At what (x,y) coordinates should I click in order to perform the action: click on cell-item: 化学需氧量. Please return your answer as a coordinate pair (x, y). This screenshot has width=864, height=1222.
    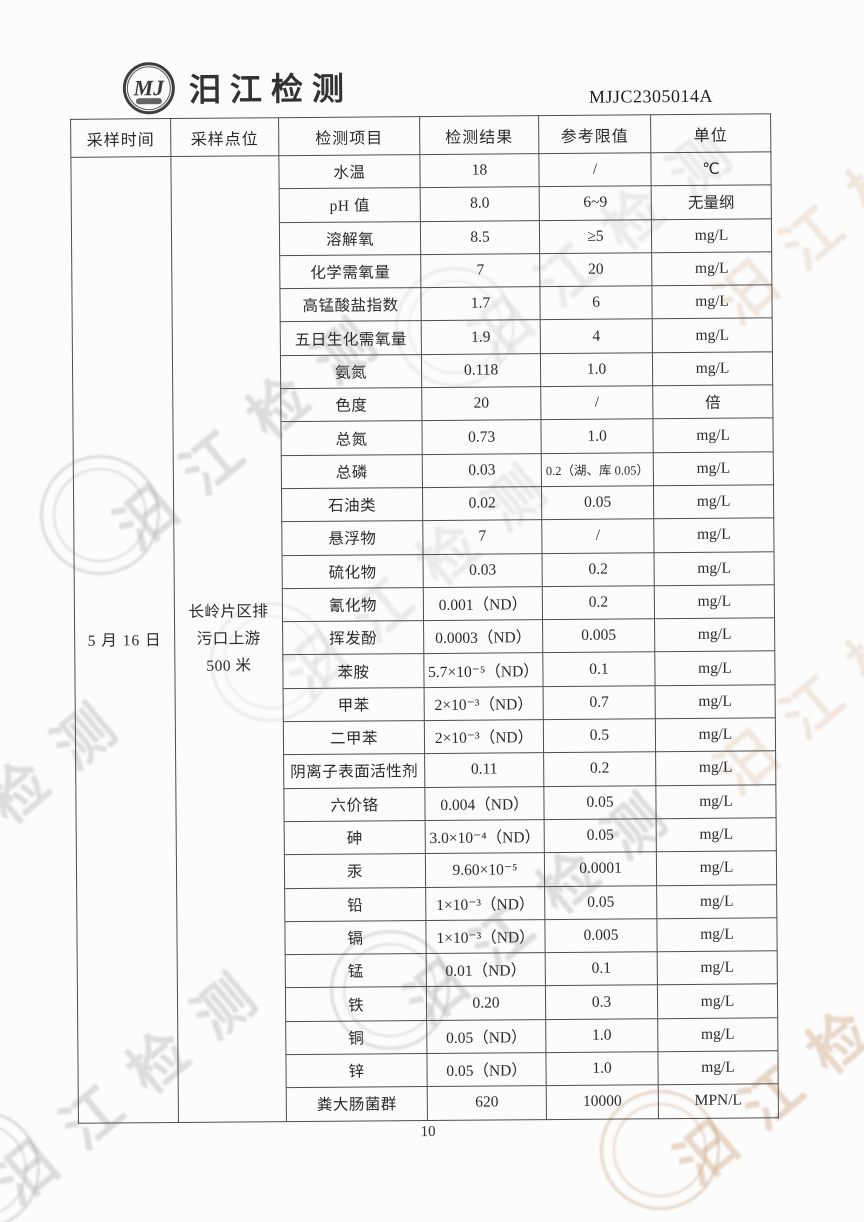
    Looking at the image, I should click on (350, 271).